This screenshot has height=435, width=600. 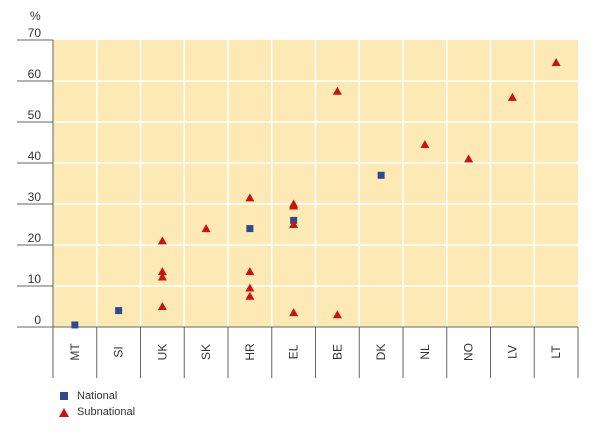 What do you see at coordinates (250, 352) in the screenshot?
I see `x-category-label: HR` at bounding box center [250, 352].